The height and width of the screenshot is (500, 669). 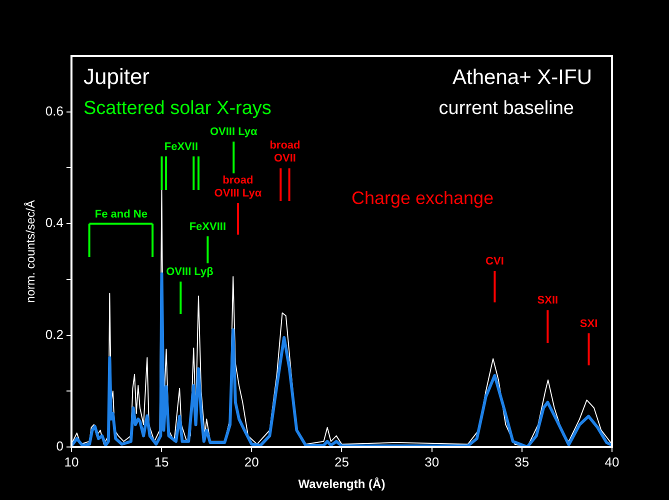 What do you see at coordinates (589, 324) in the screenshot?
I see `annotation: SXI` at bounding box center [589, 324].